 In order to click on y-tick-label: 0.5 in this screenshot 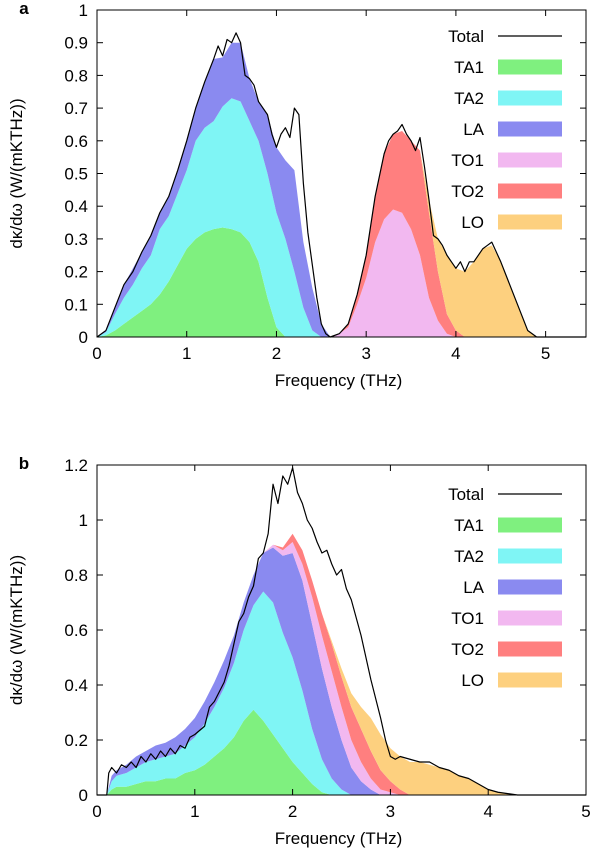, I will do `click(76, 174)`.